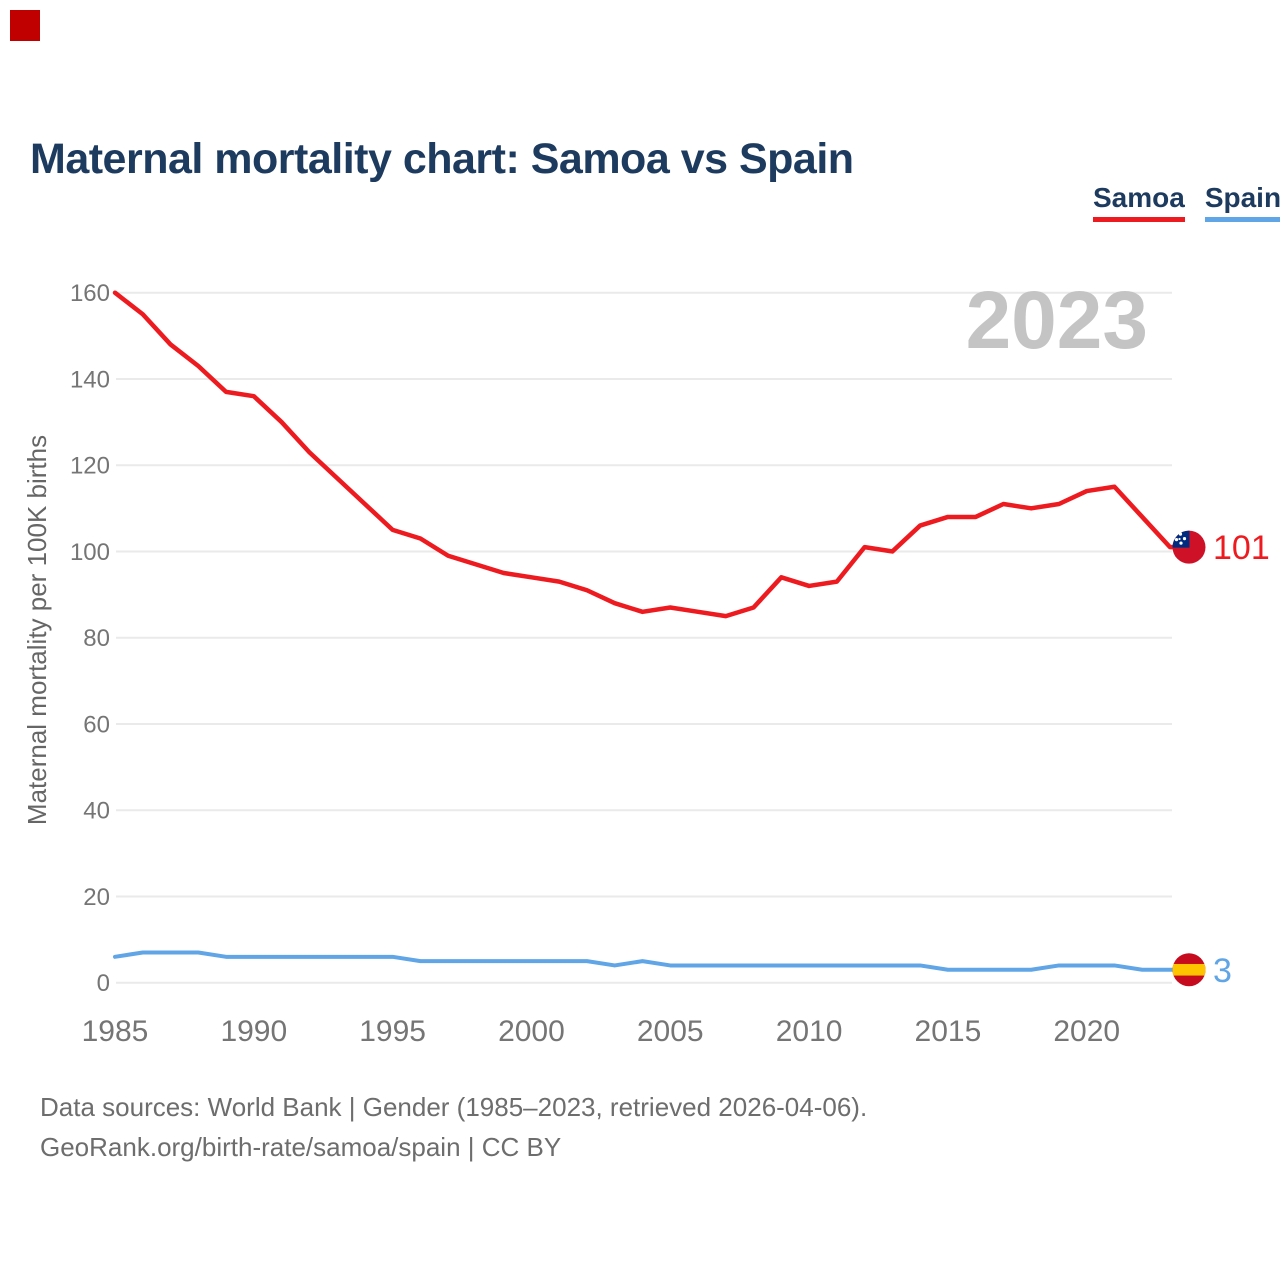 The height and width of the screenshot is (1280, 1280). Describe the element at coordinates (1186, 203) in the screenshot. I see `legend: Samoa Spain` at that location.